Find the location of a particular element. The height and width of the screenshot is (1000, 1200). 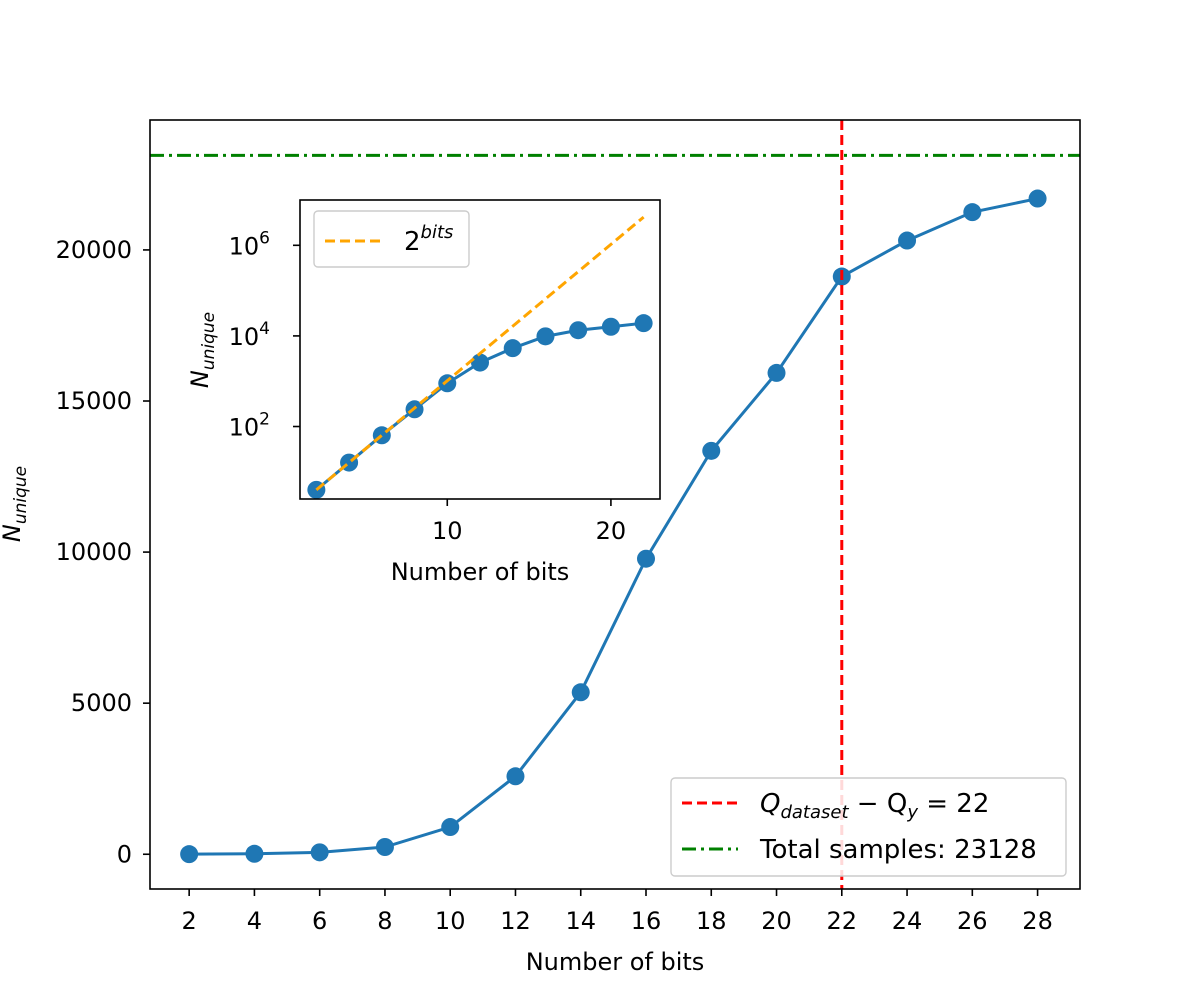

main-y-tick-label: 20000 is located at coordinates (94, 250).